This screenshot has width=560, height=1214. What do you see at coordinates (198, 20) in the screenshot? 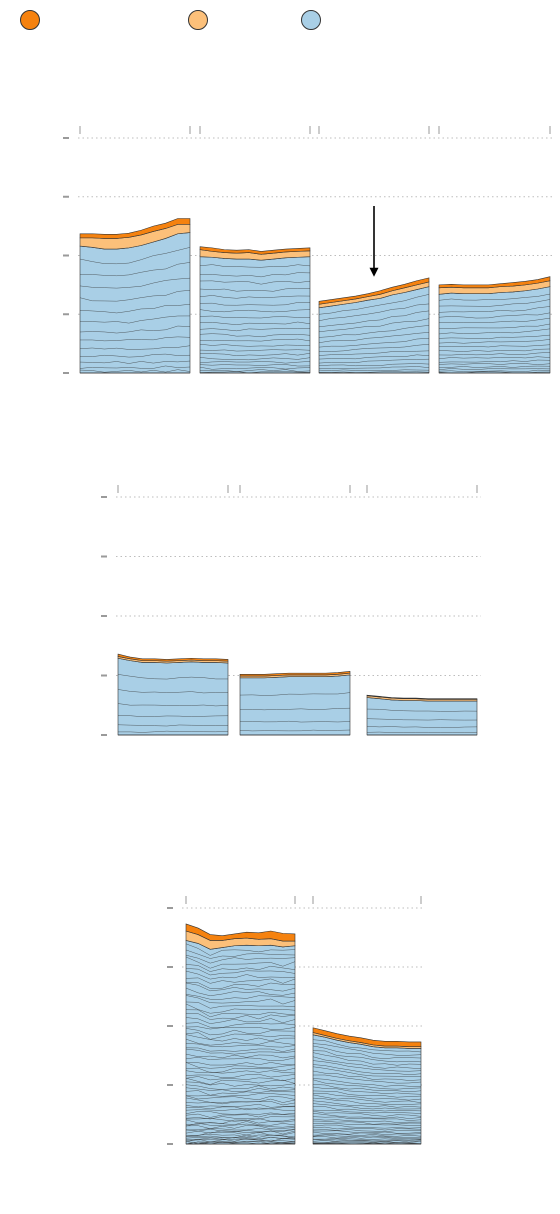
I see `legend-swatch-light-orange` at bounding box center [198, 20].